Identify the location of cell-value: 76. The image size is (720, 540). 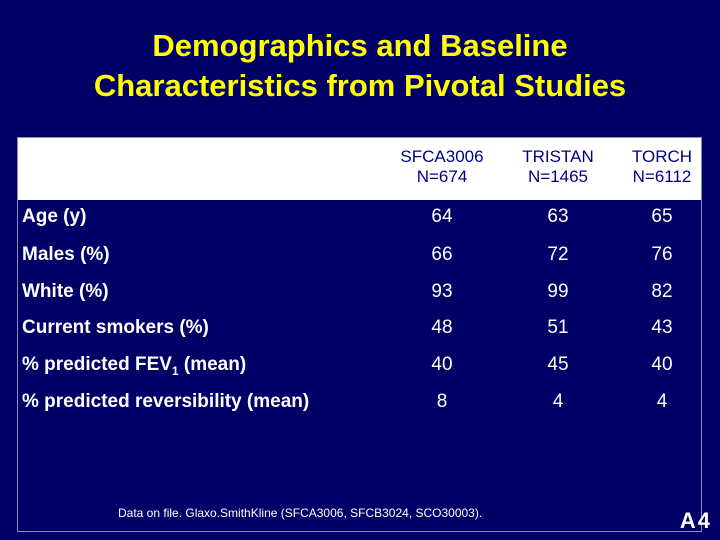
(662, 254).